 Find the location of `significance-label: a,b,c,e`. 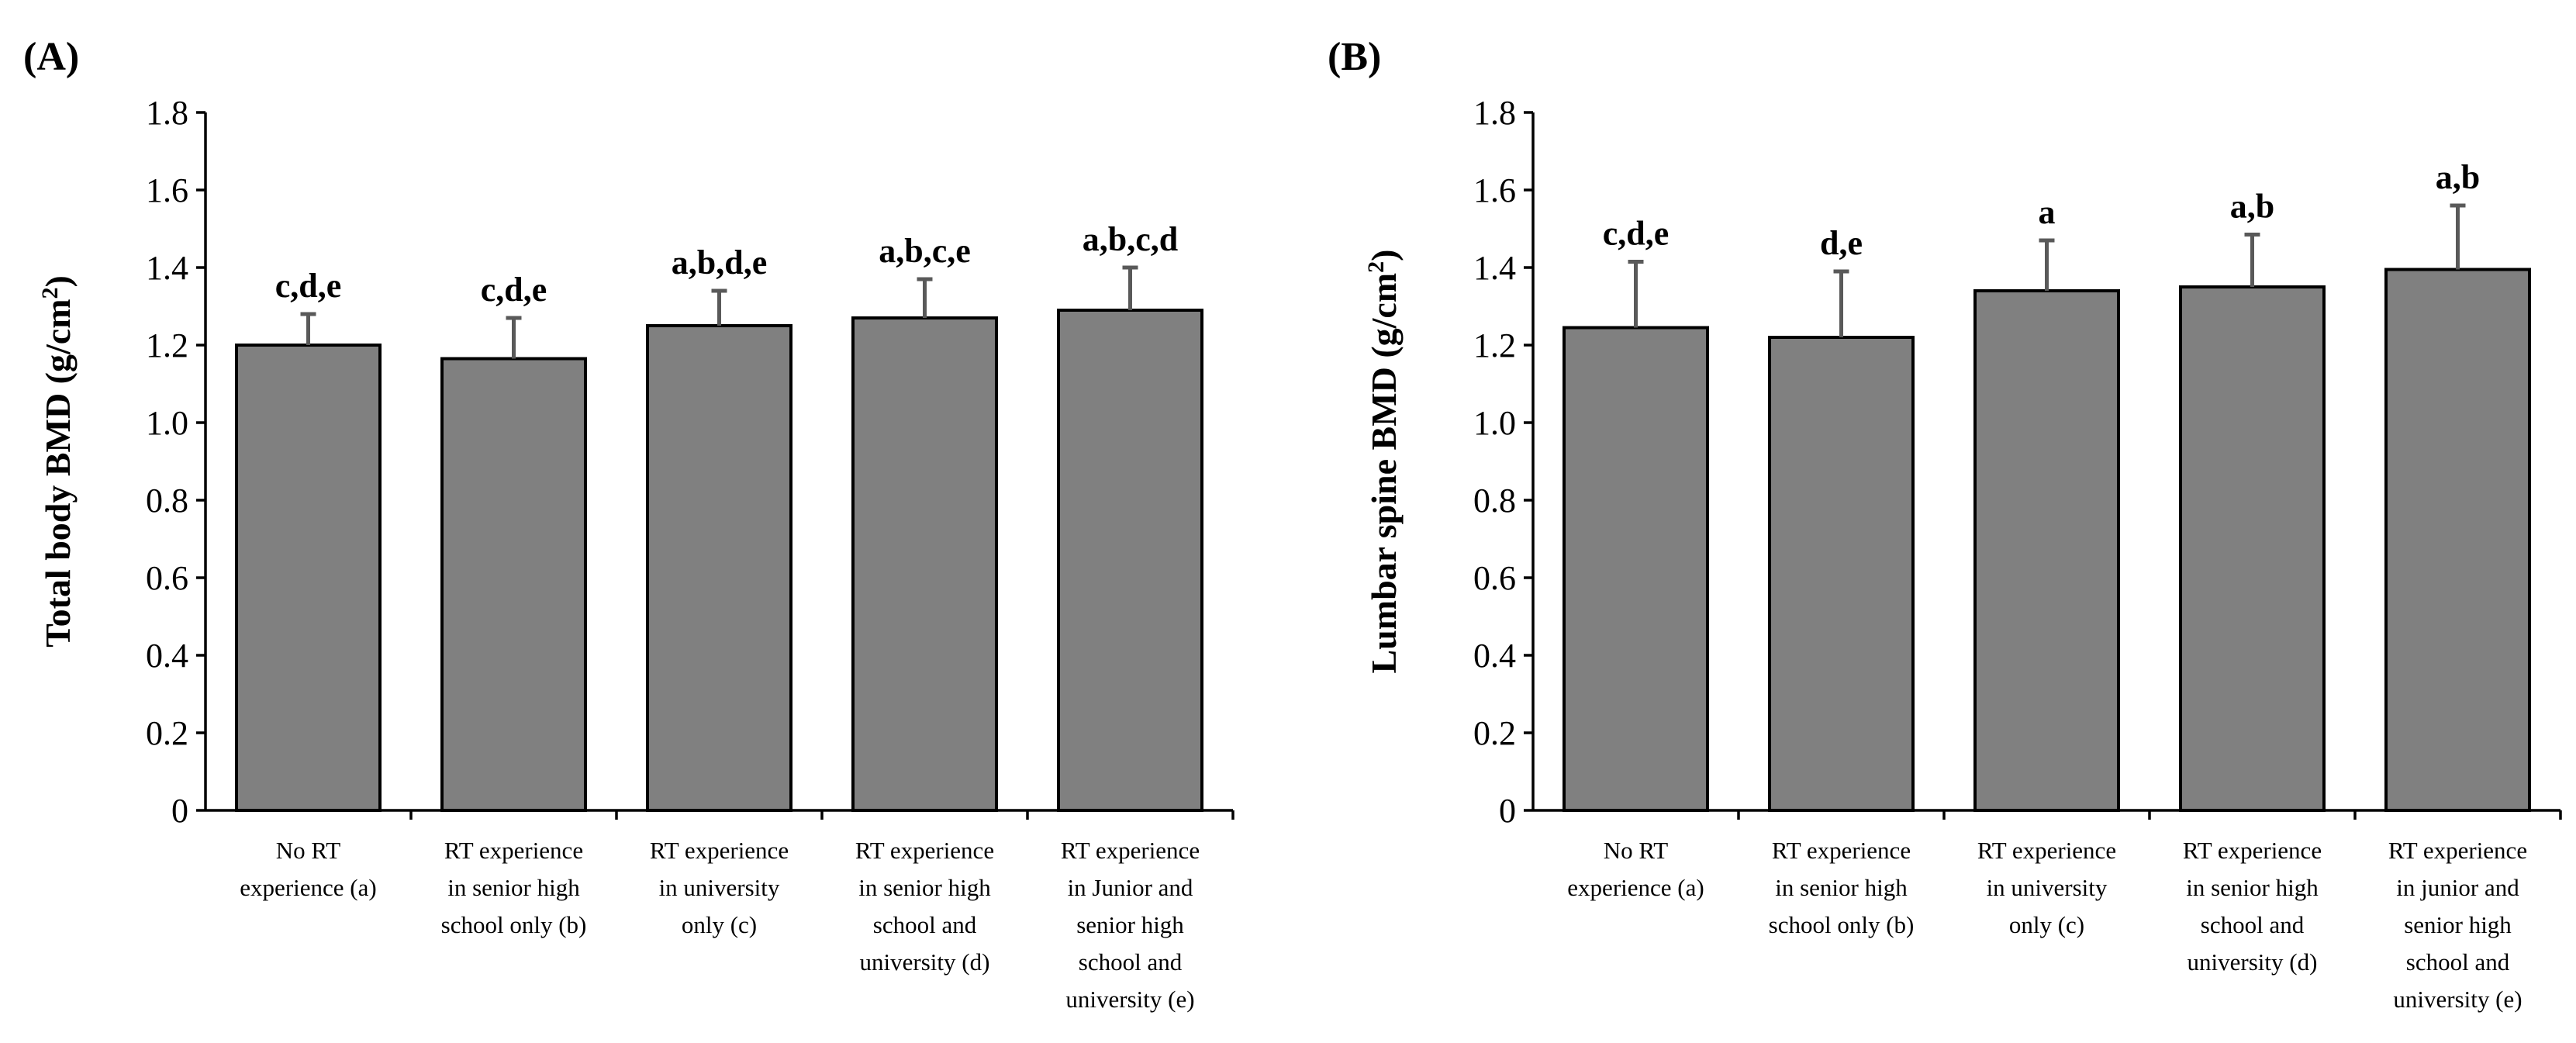

significance-label: a,b,c,e is located at coordinates (925, 251).